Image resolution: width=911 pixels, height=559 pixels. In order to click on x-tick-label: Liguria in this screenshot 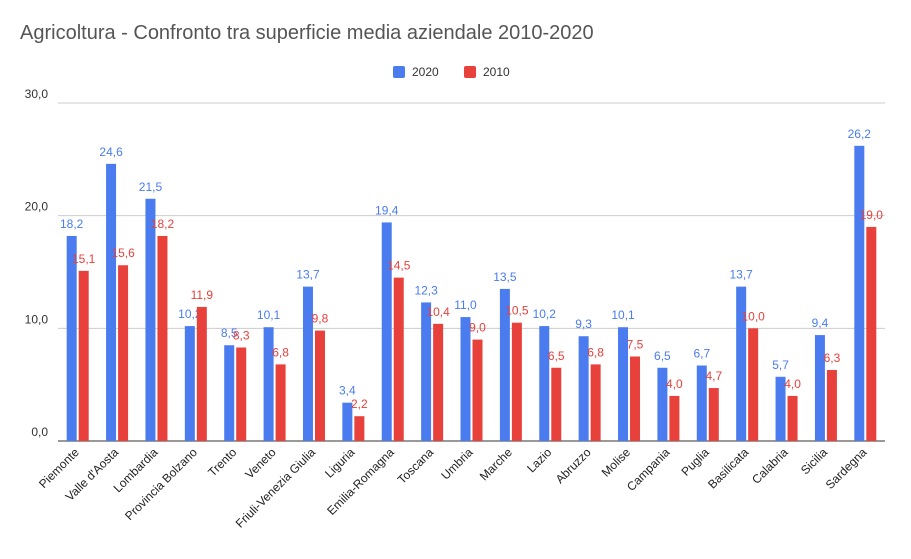, I will do `click(340, 463)`.